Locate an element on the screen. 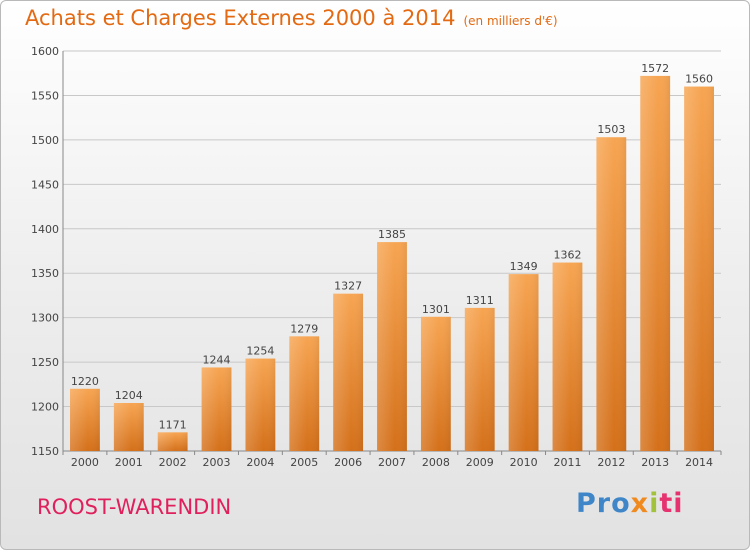 The image size is (750, 550). y-tick-label: 1150 is located at coordinates (45, 451).